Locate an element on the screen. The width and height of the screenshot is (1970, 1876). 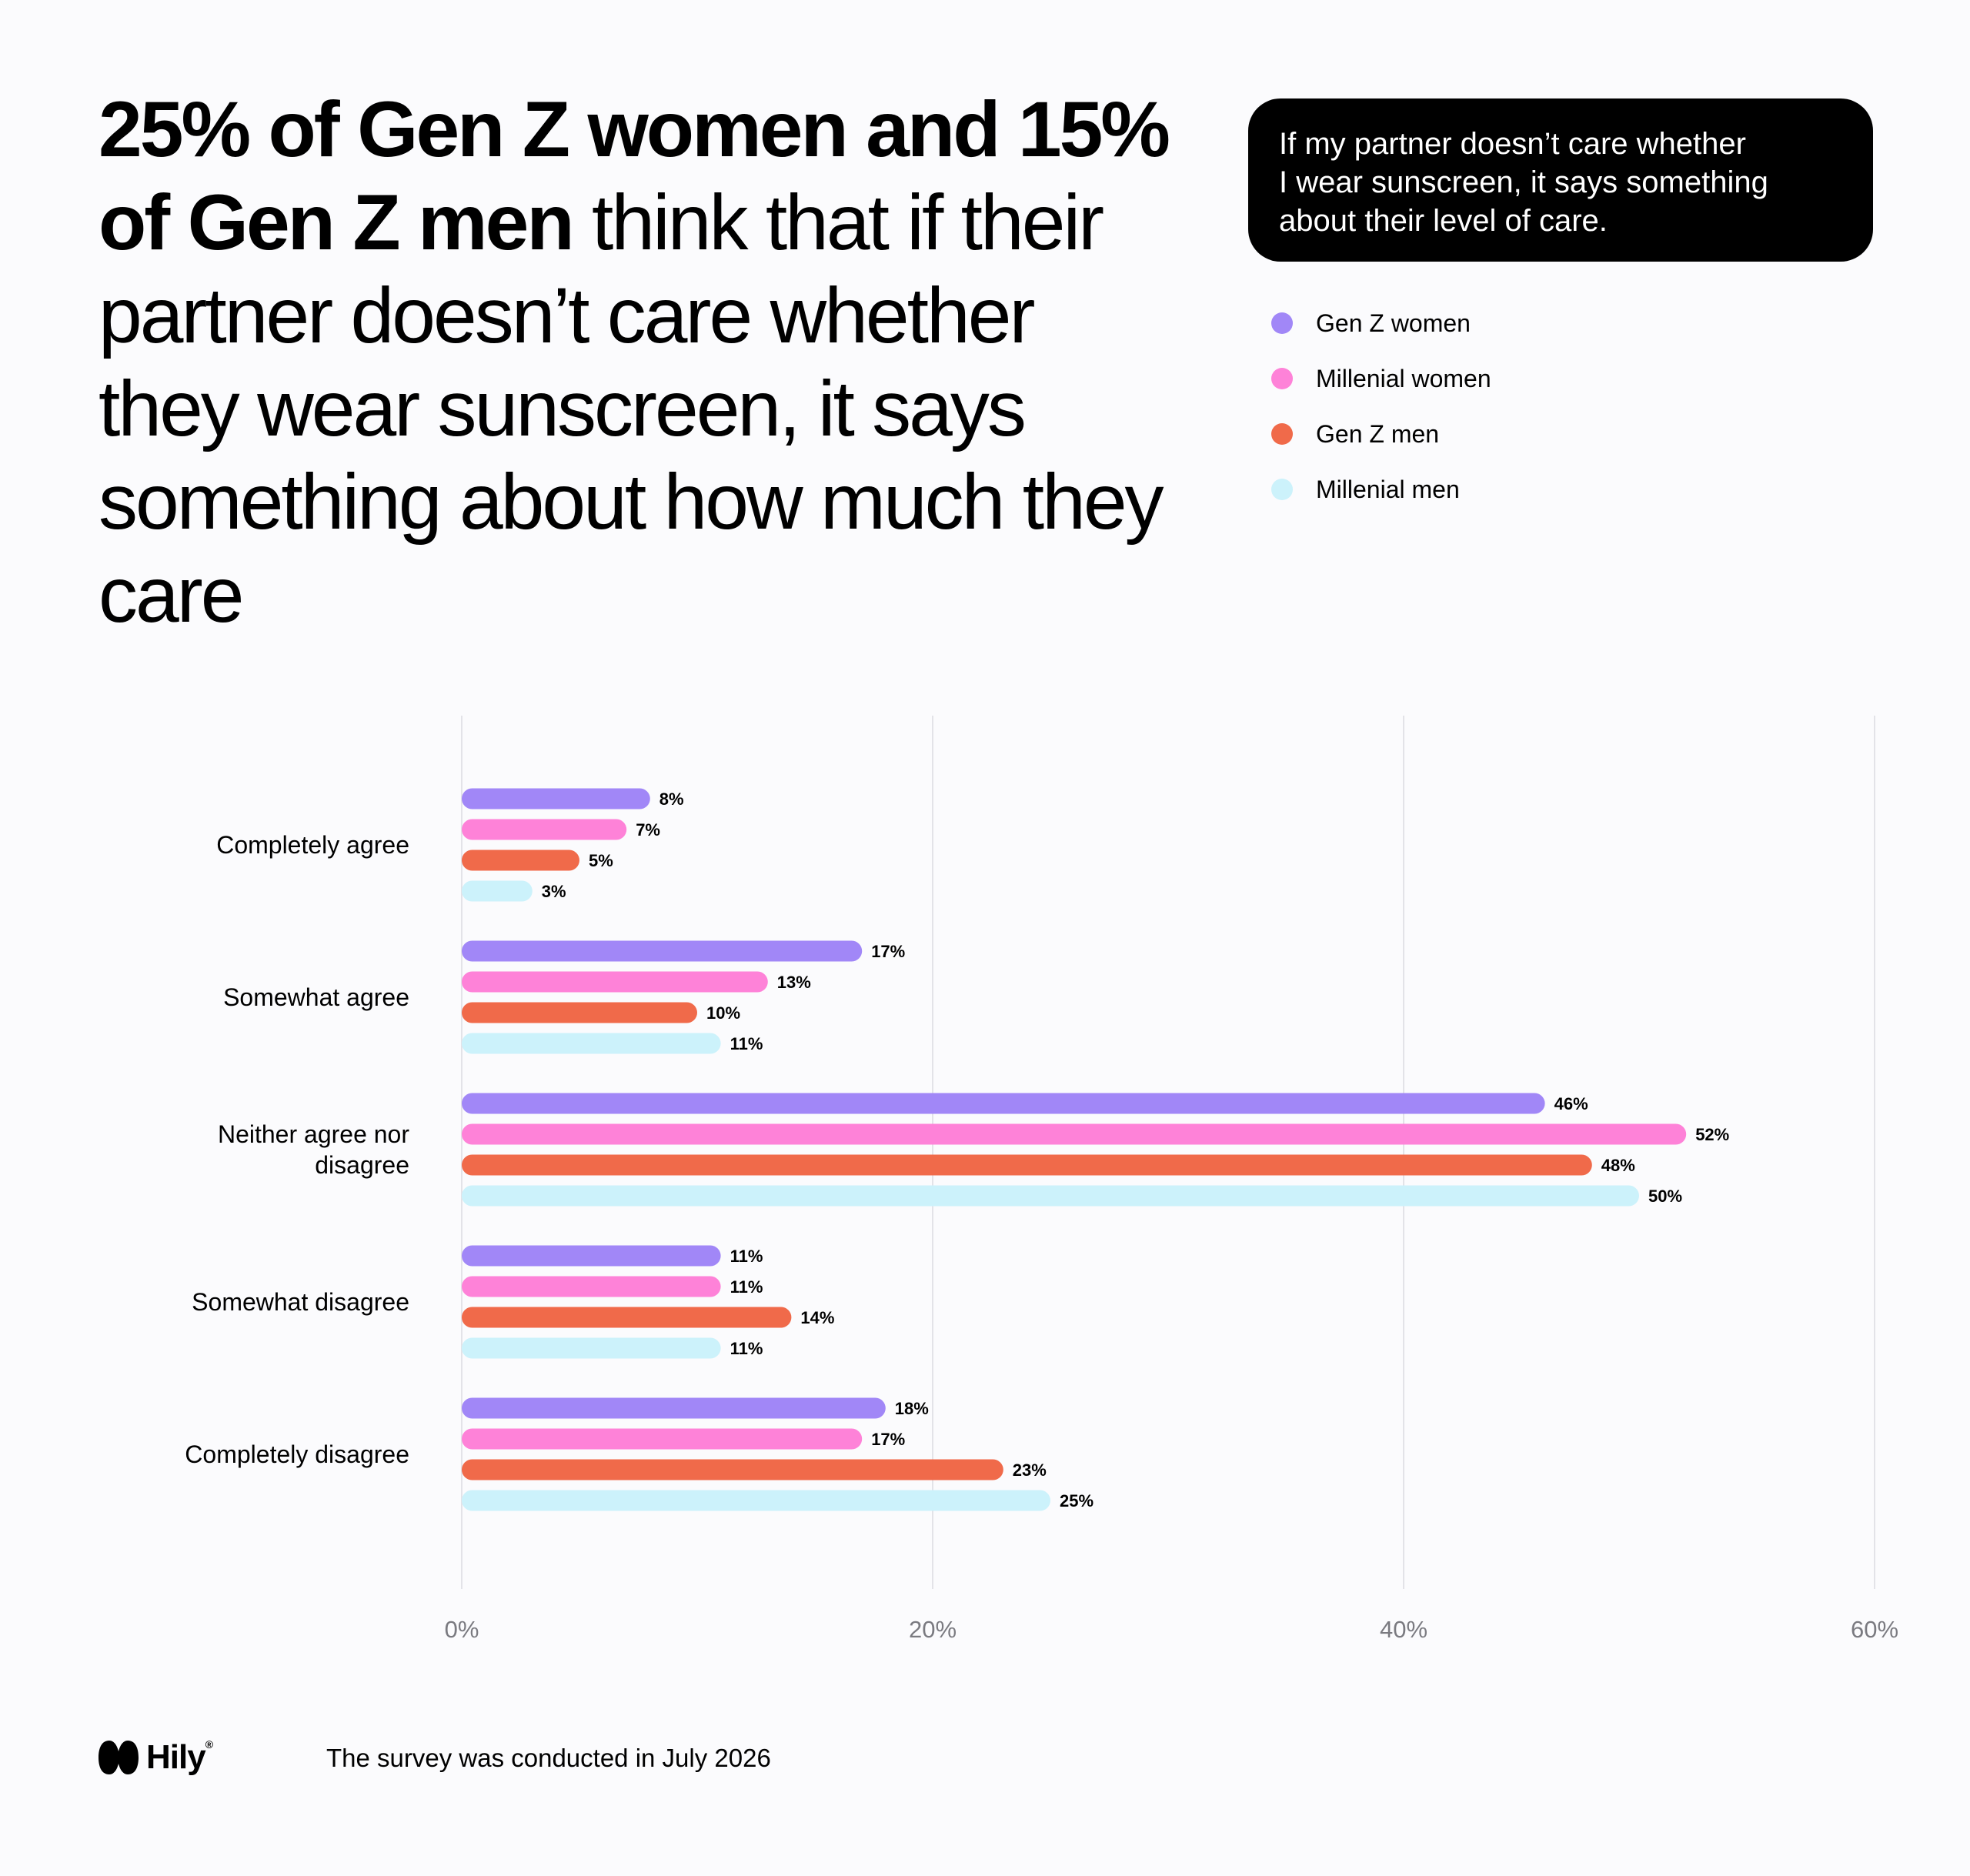
x-tick-label: 60% is located at coordinates (1874, 1630).